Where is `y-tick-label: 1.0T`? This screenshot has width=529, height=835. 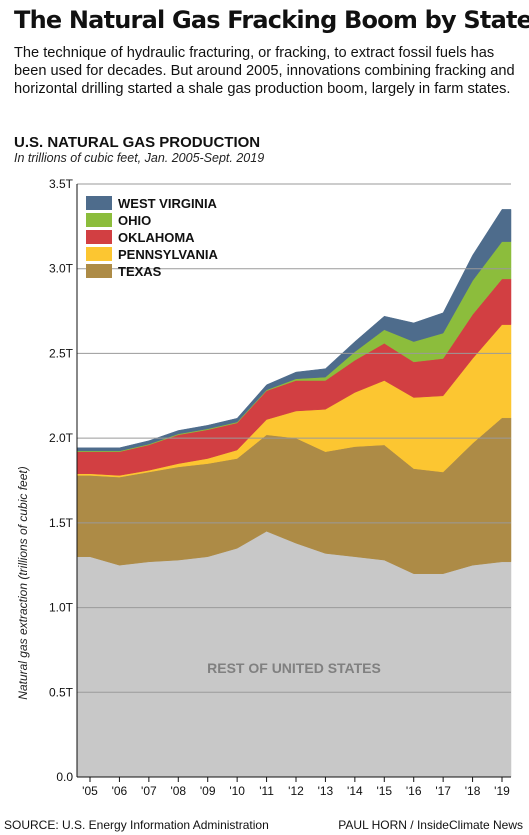 y-tick-label: 1.0T is located at coordinates (61, 608).